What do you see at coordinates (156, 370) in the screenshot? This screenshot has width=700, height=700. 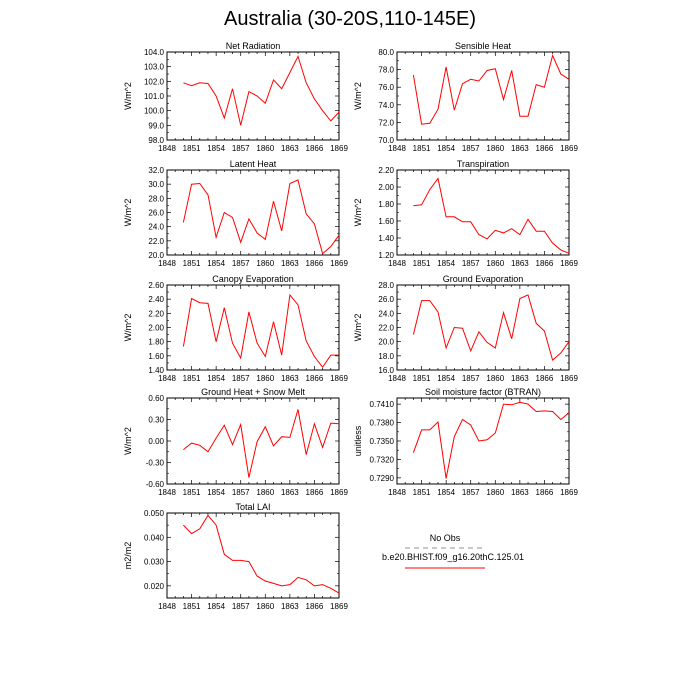 I see `y-tick-label: 1.40` at bounding box center [156, 370].